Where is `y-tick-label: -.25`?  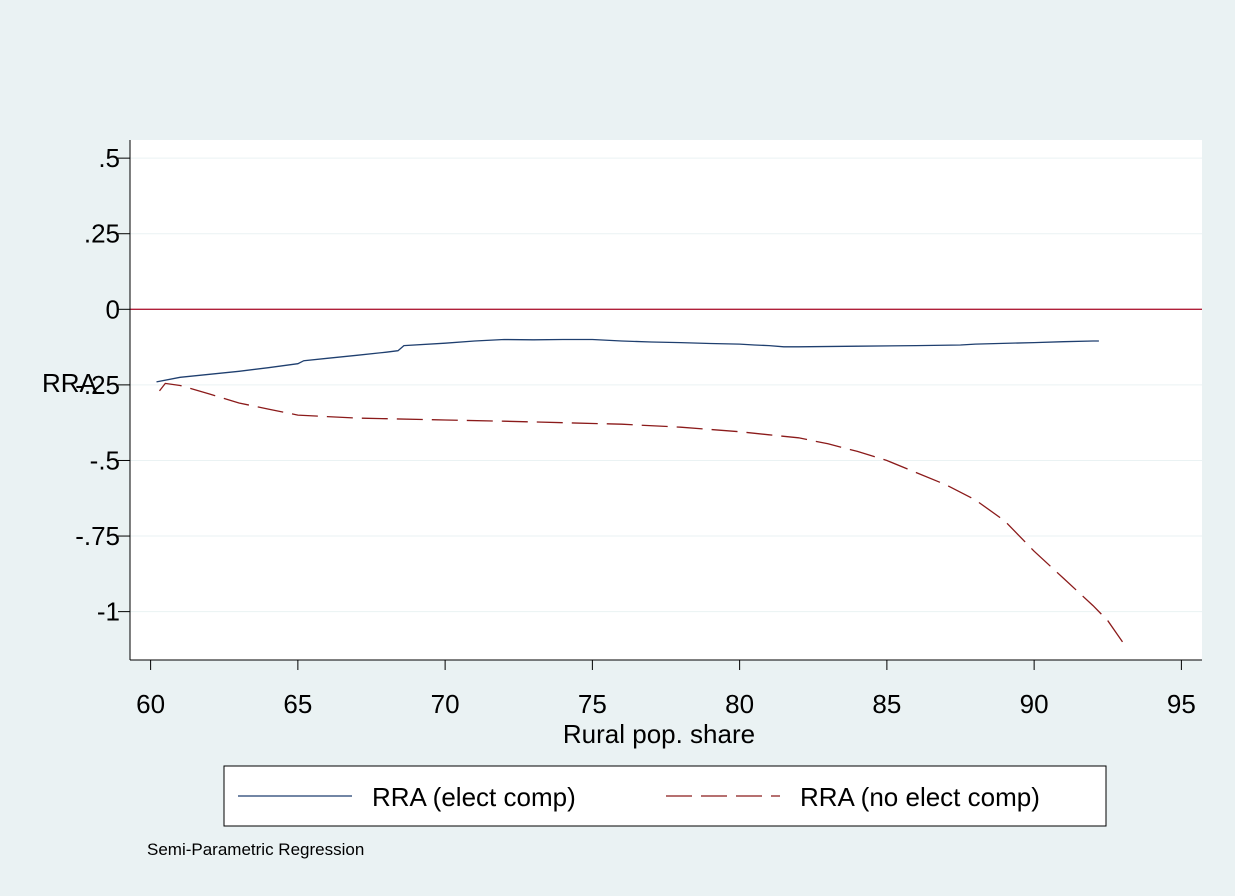 y-tick-label: -.25 is located at coordinates (97, 385).